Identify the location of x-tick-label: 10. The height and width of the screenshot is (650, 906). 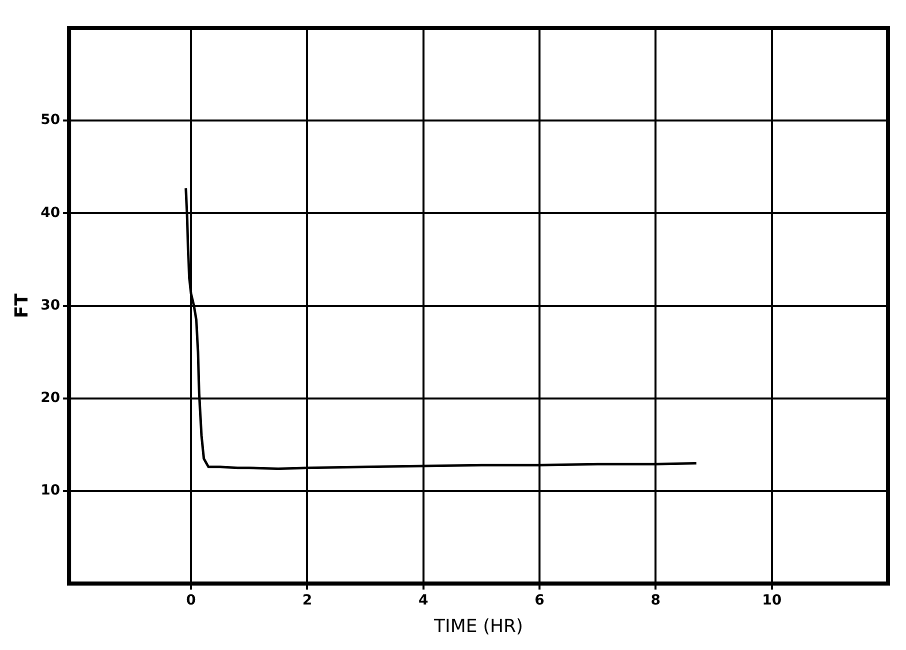
(772, 600).